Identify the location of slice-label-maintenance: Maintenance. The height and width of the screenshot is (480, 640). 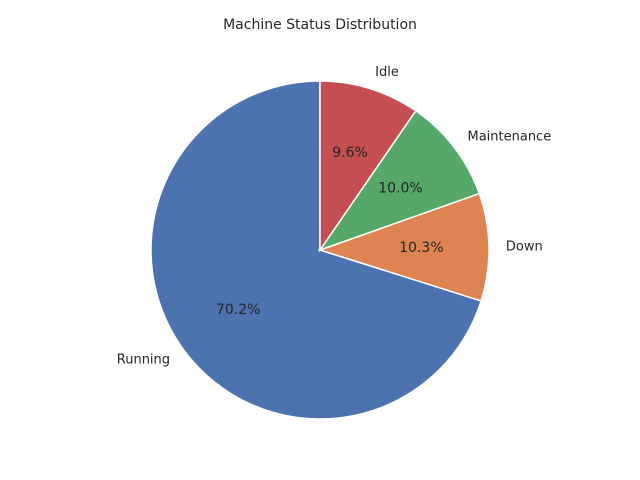
(509, 136).